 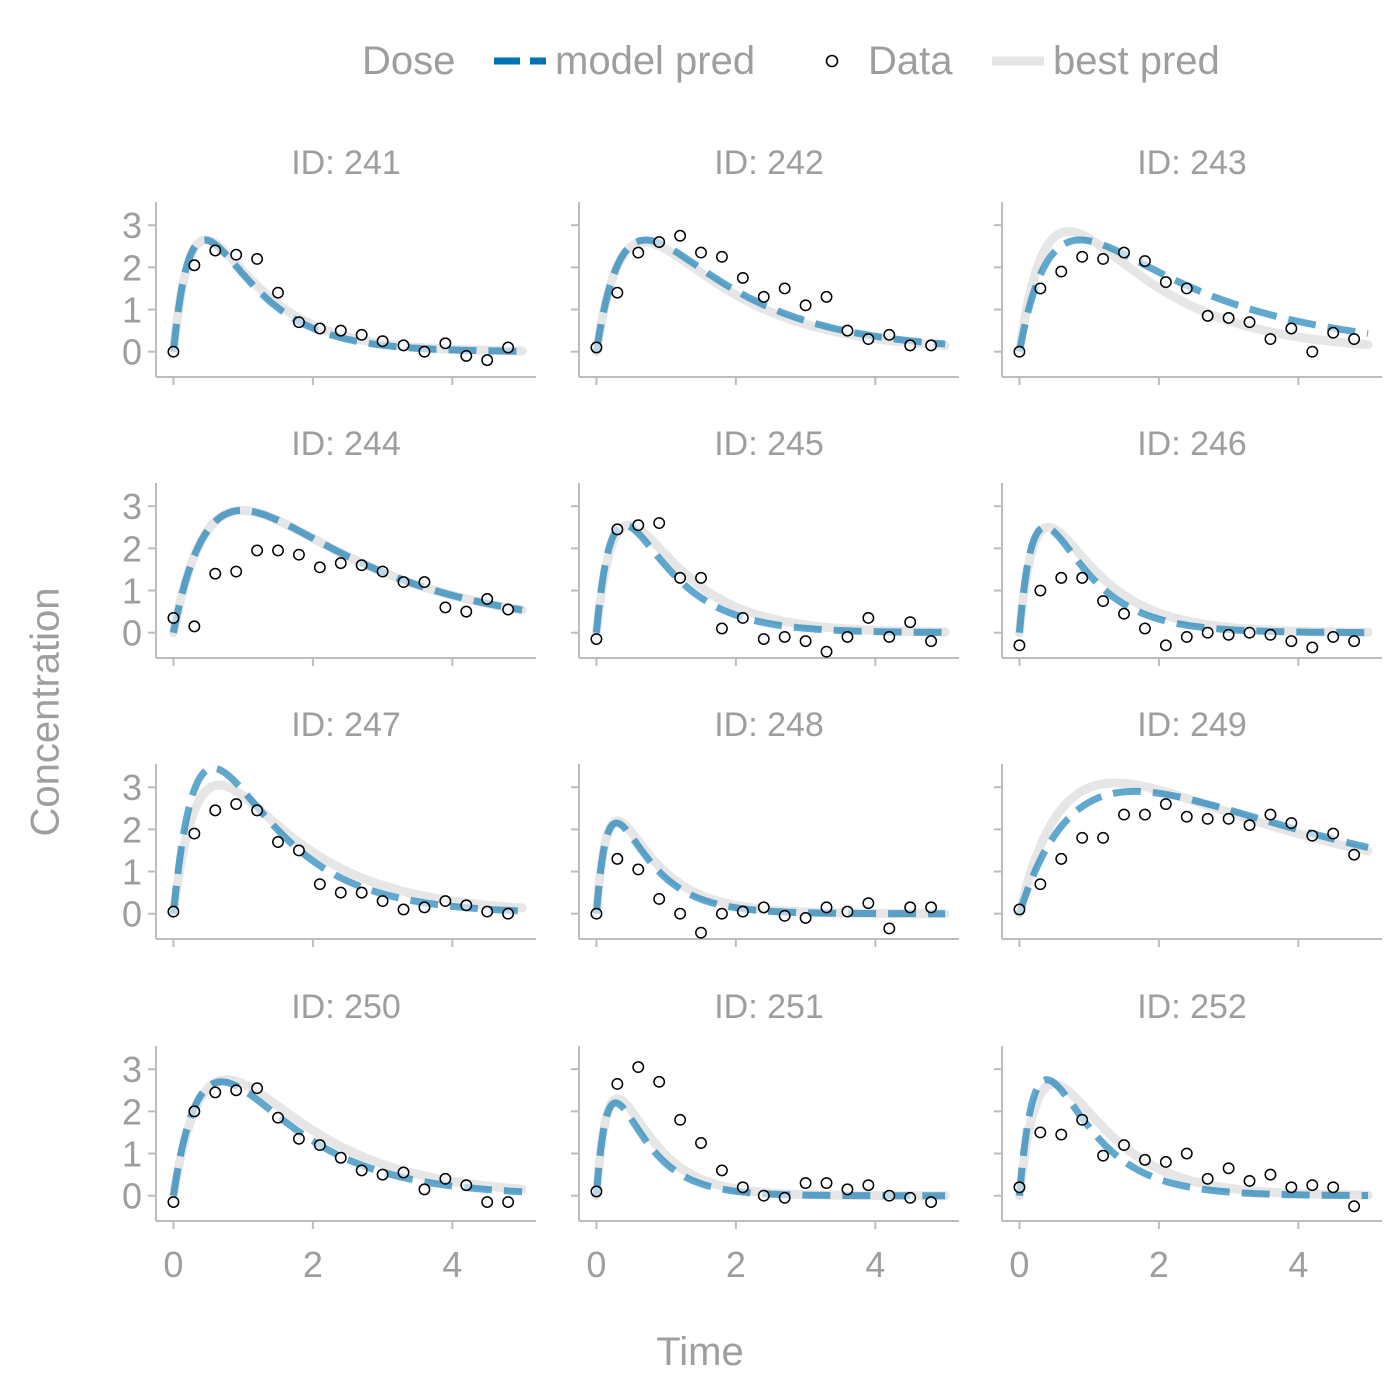 What do you see at coordinates (1192, 725) in the screenshot?
I see `panel-title: ID: 249` at bounding box center [1192, 725].